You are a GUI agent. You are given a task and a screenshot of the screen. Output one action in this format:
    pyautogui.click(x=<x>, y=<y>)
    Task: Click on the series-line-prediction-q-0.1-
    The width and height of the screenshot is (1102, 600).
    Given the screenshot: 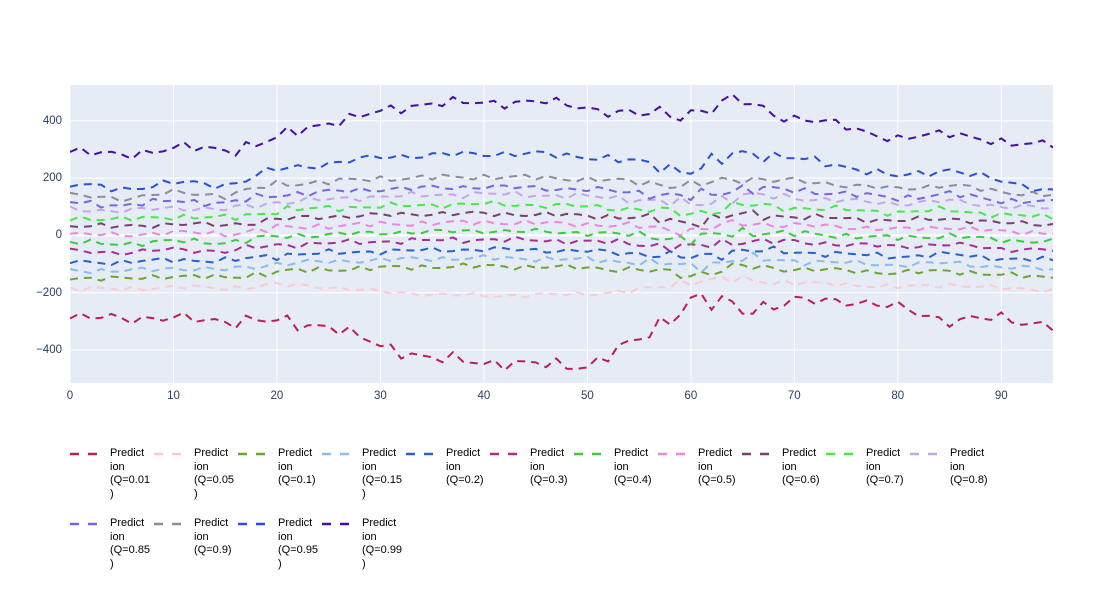 What is the action you would take?
    pyautogui.click(x=561, y=272)
    